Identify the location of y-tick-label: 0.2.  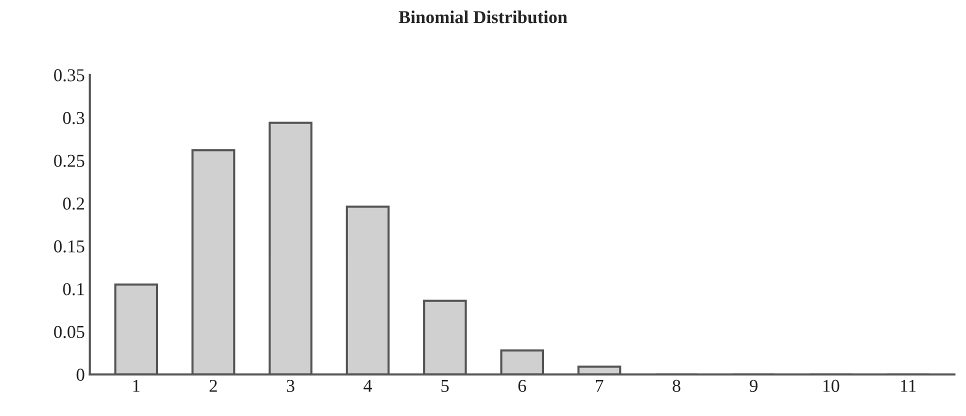
(73, 204).